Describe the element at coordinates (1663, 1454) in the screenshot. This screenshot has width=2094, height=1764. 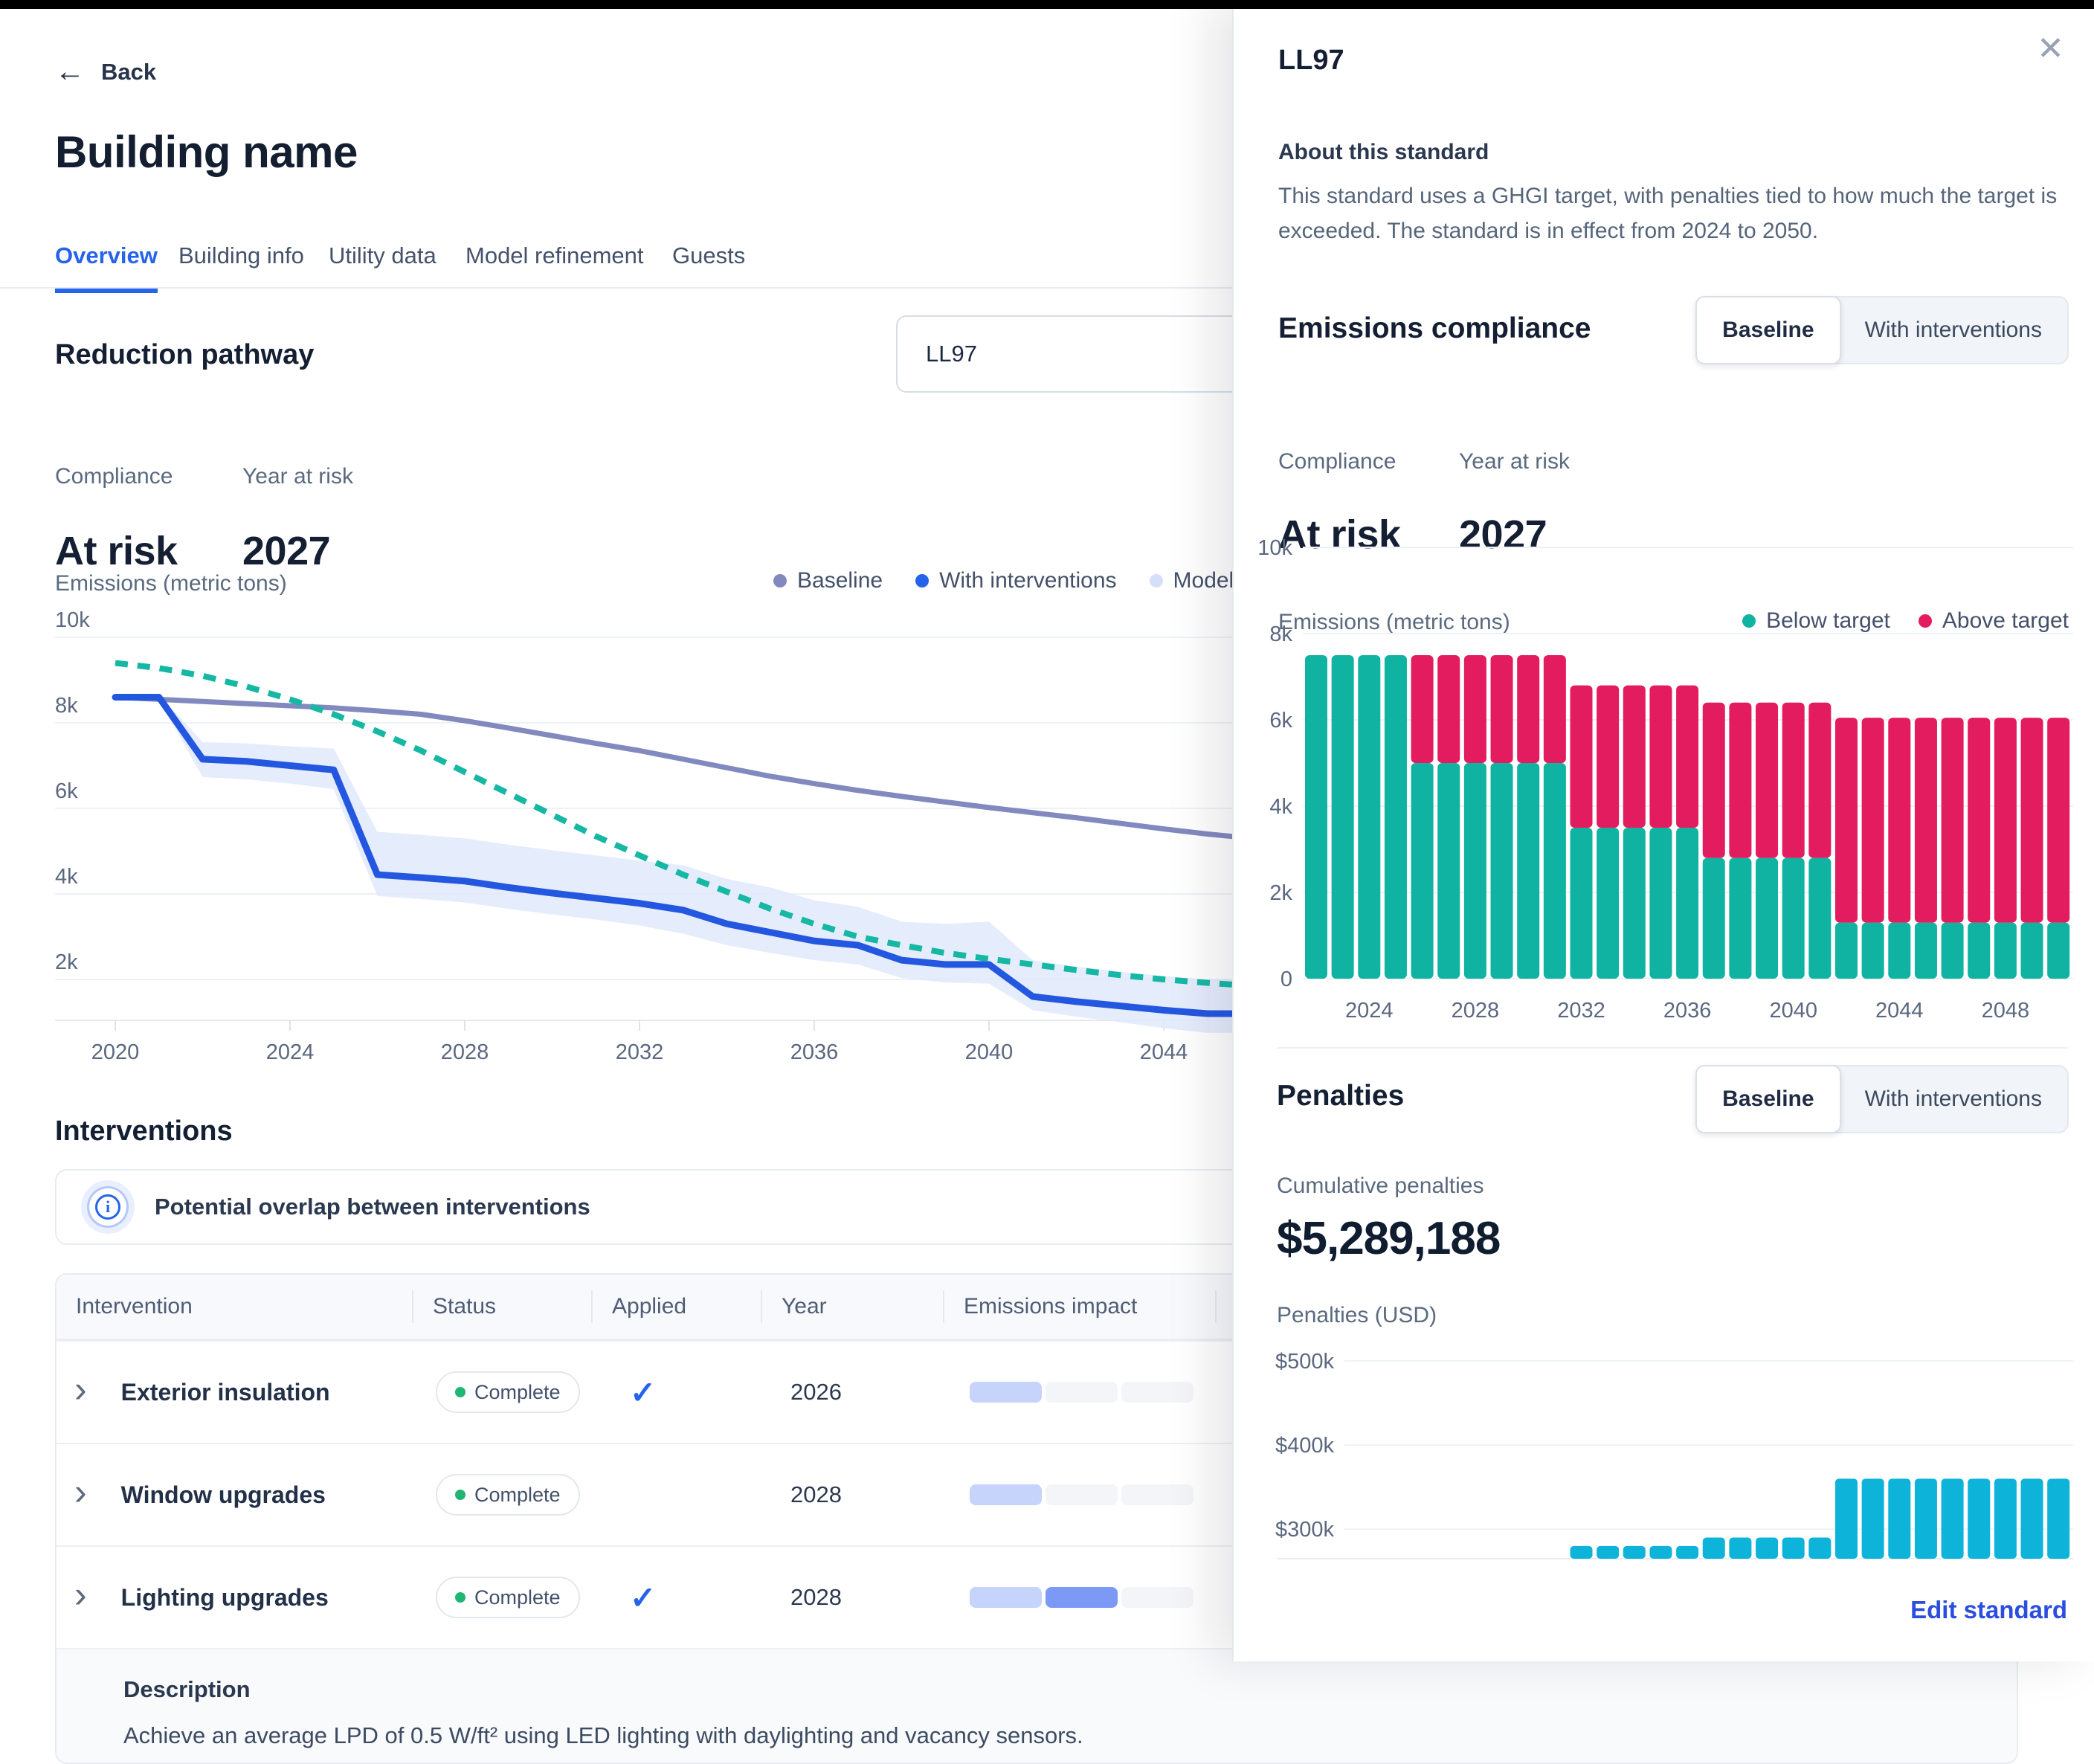
I see `penalties-chart: $500k $400k $300k` at that location.